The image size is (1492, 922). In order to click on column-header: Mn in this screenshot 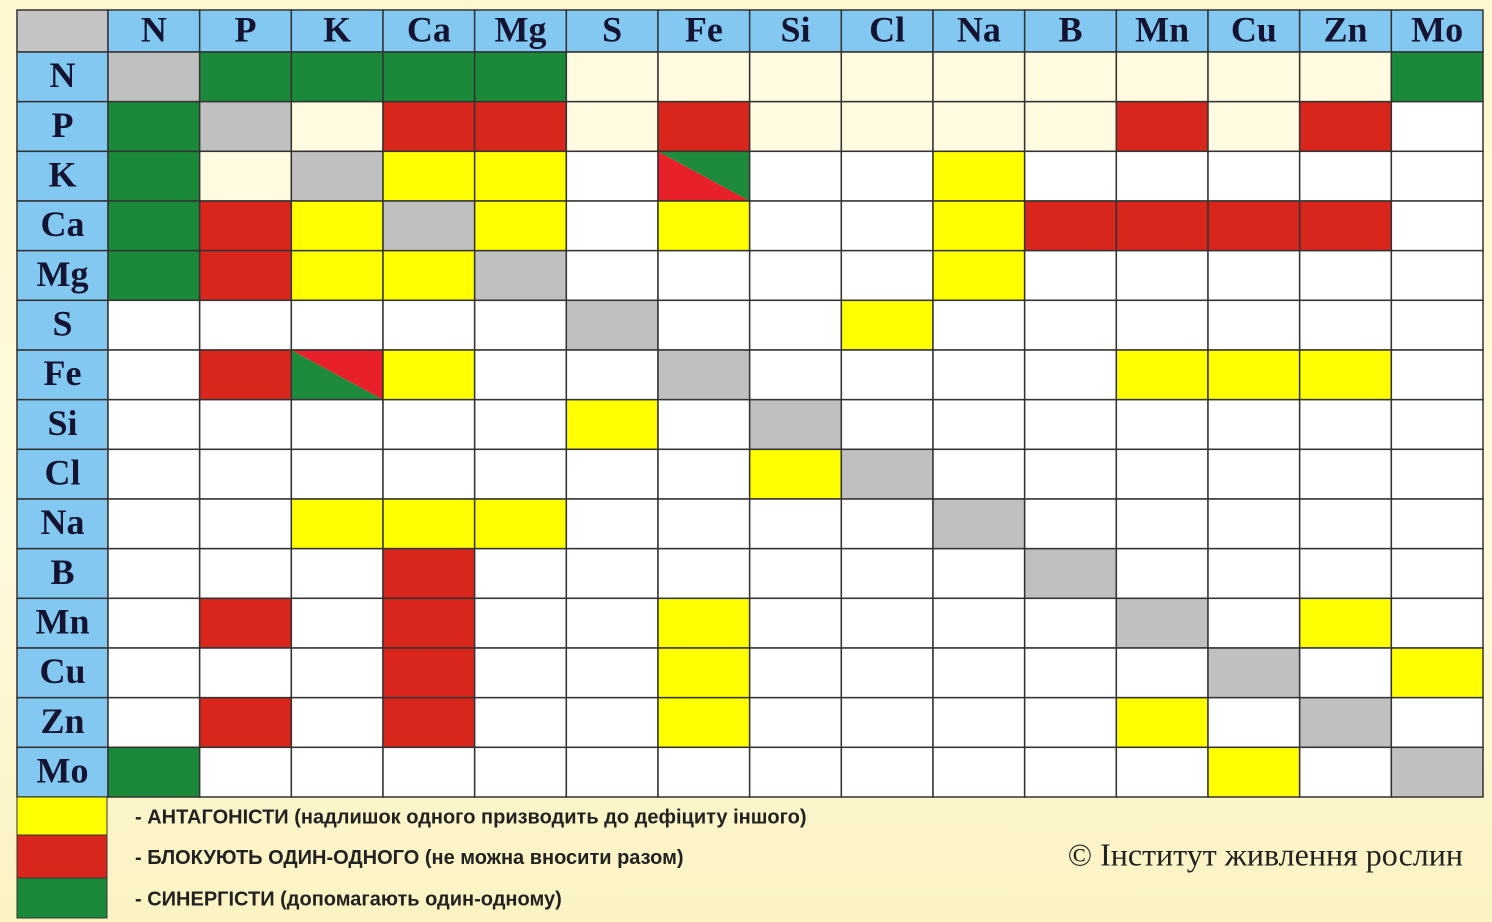, I will do `click(1162, 29)`.